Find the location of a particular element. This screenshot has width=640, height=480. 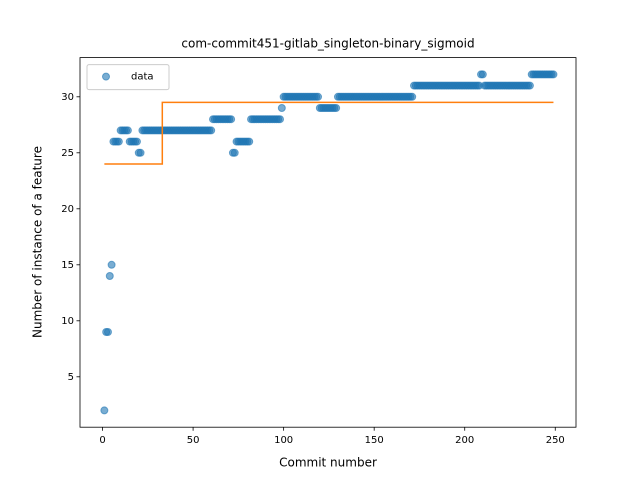

y-tick-label: 5 is located at coordinates (71, 377).